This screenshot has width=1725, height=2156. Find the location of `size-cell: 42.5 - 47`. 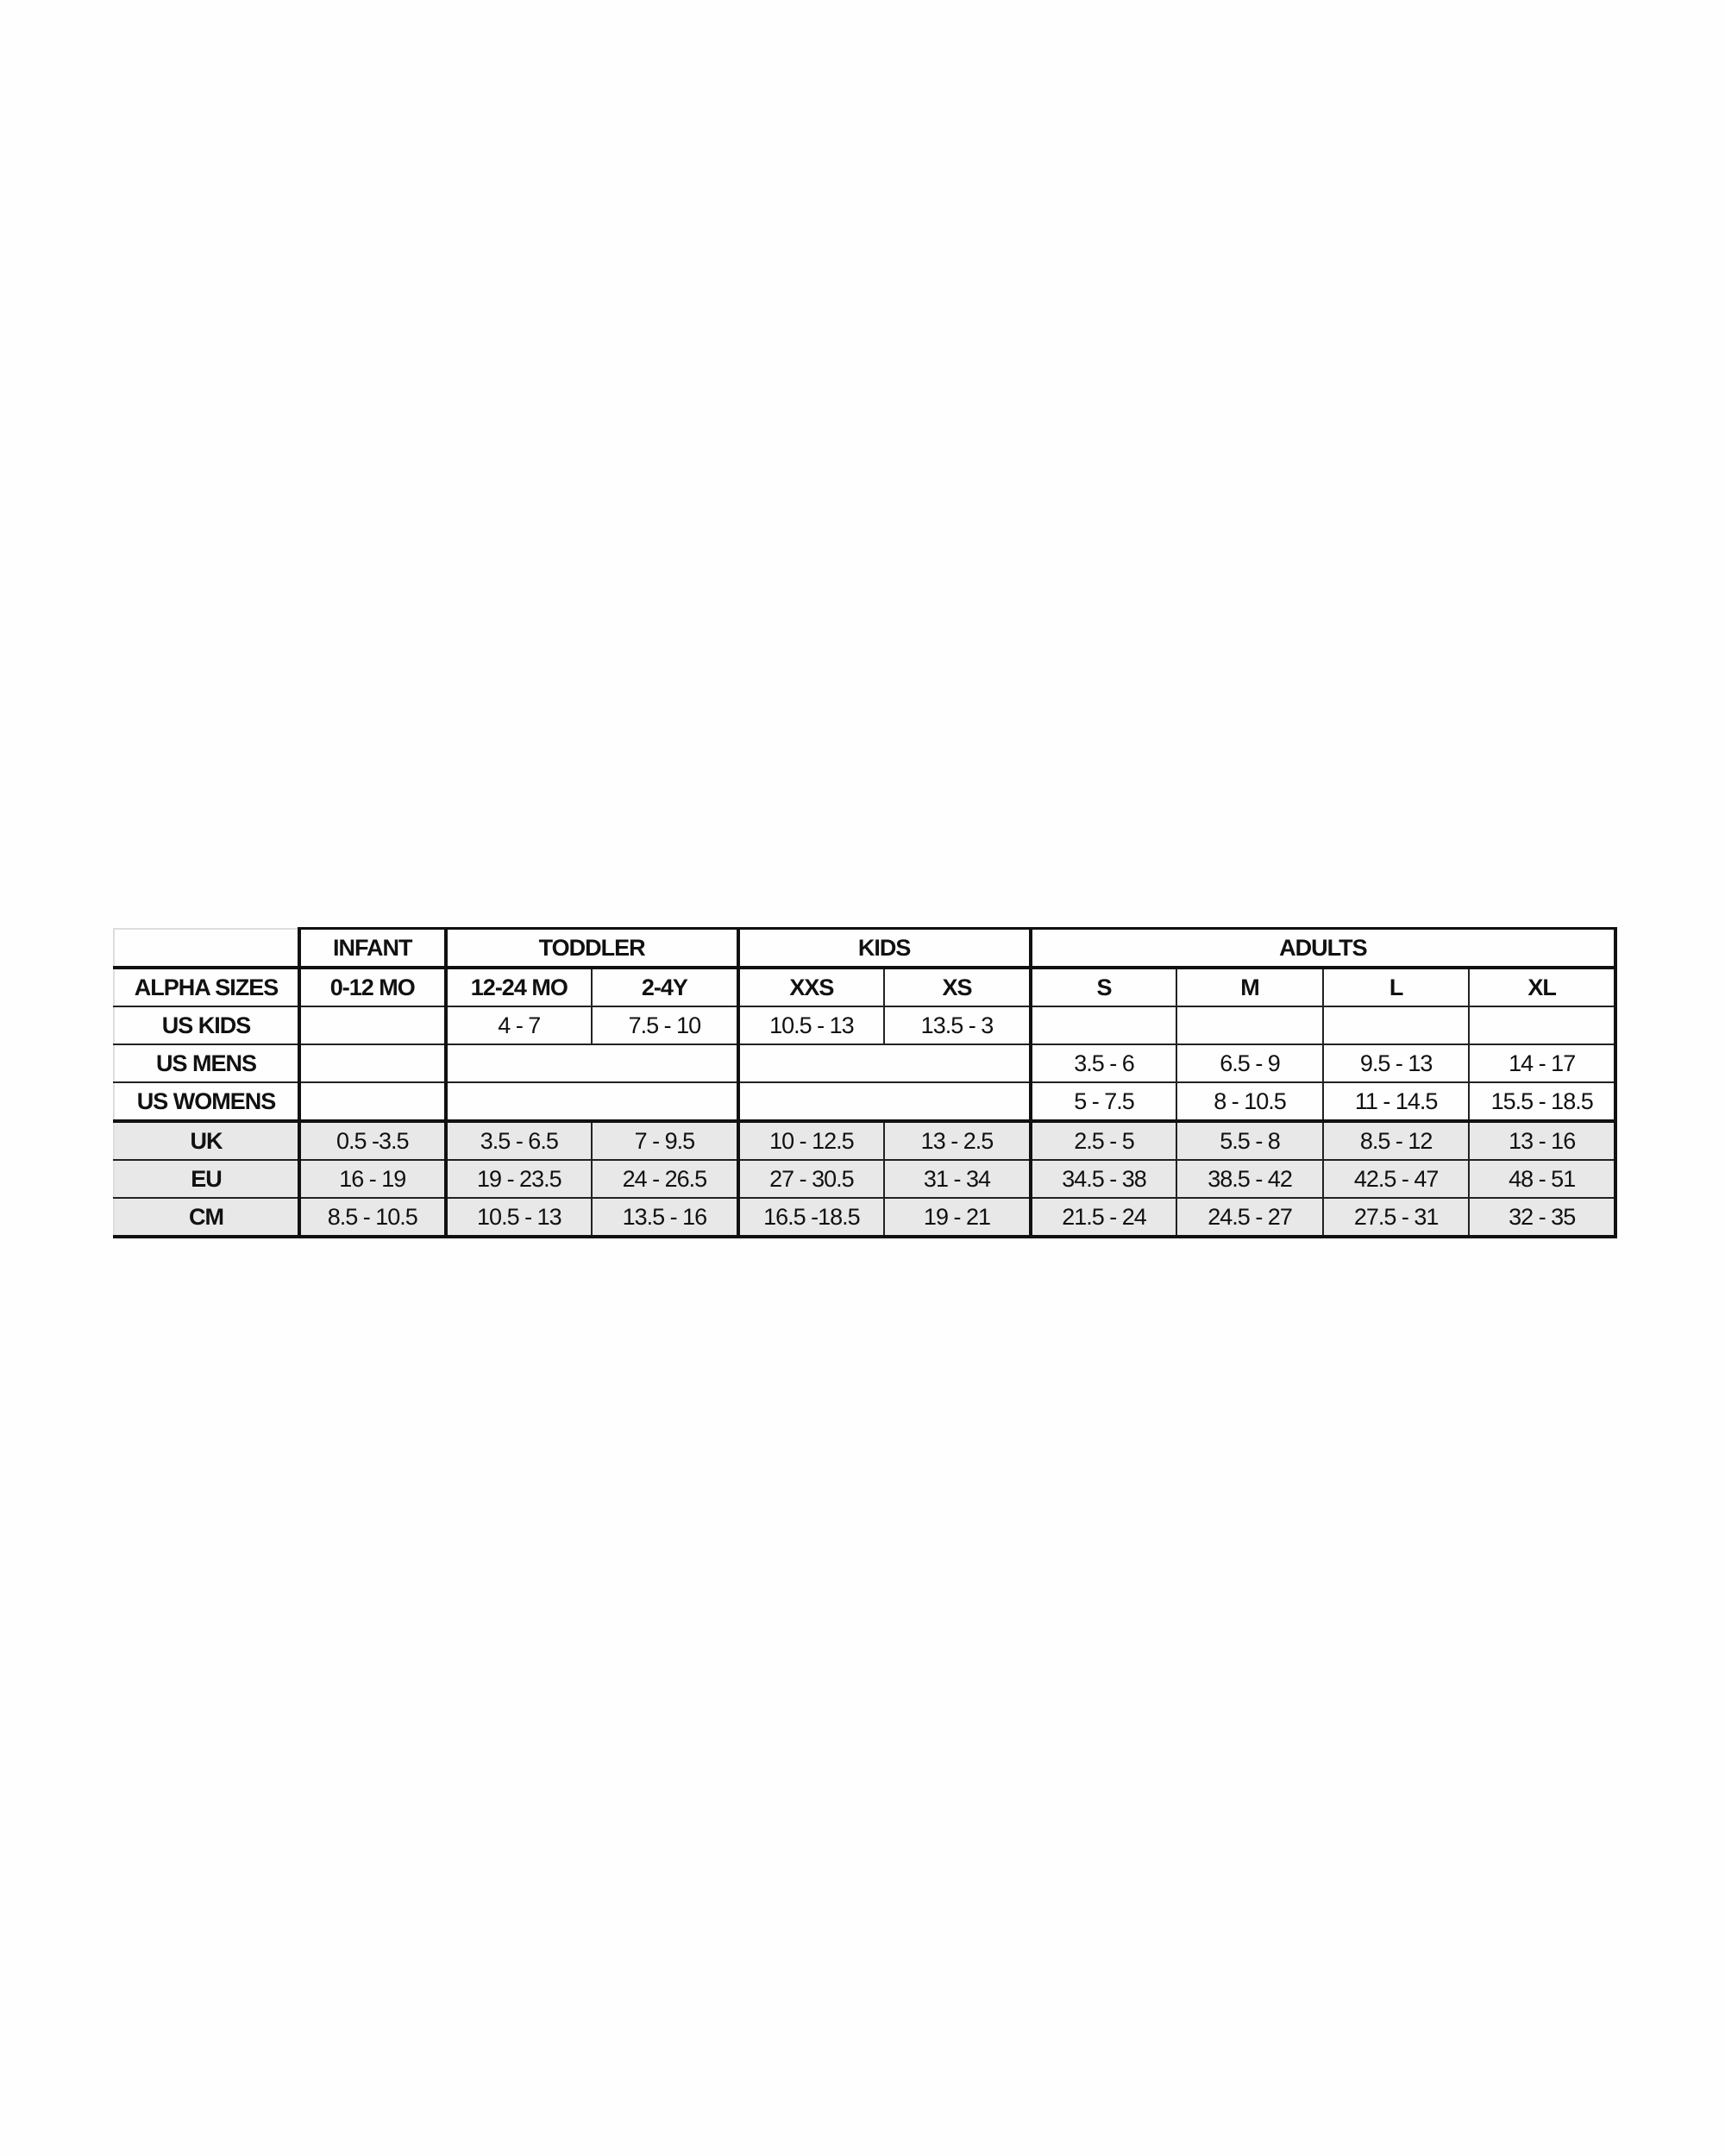

size-cell: 42.5 - 47 is located at coordinates (1396, 1179).